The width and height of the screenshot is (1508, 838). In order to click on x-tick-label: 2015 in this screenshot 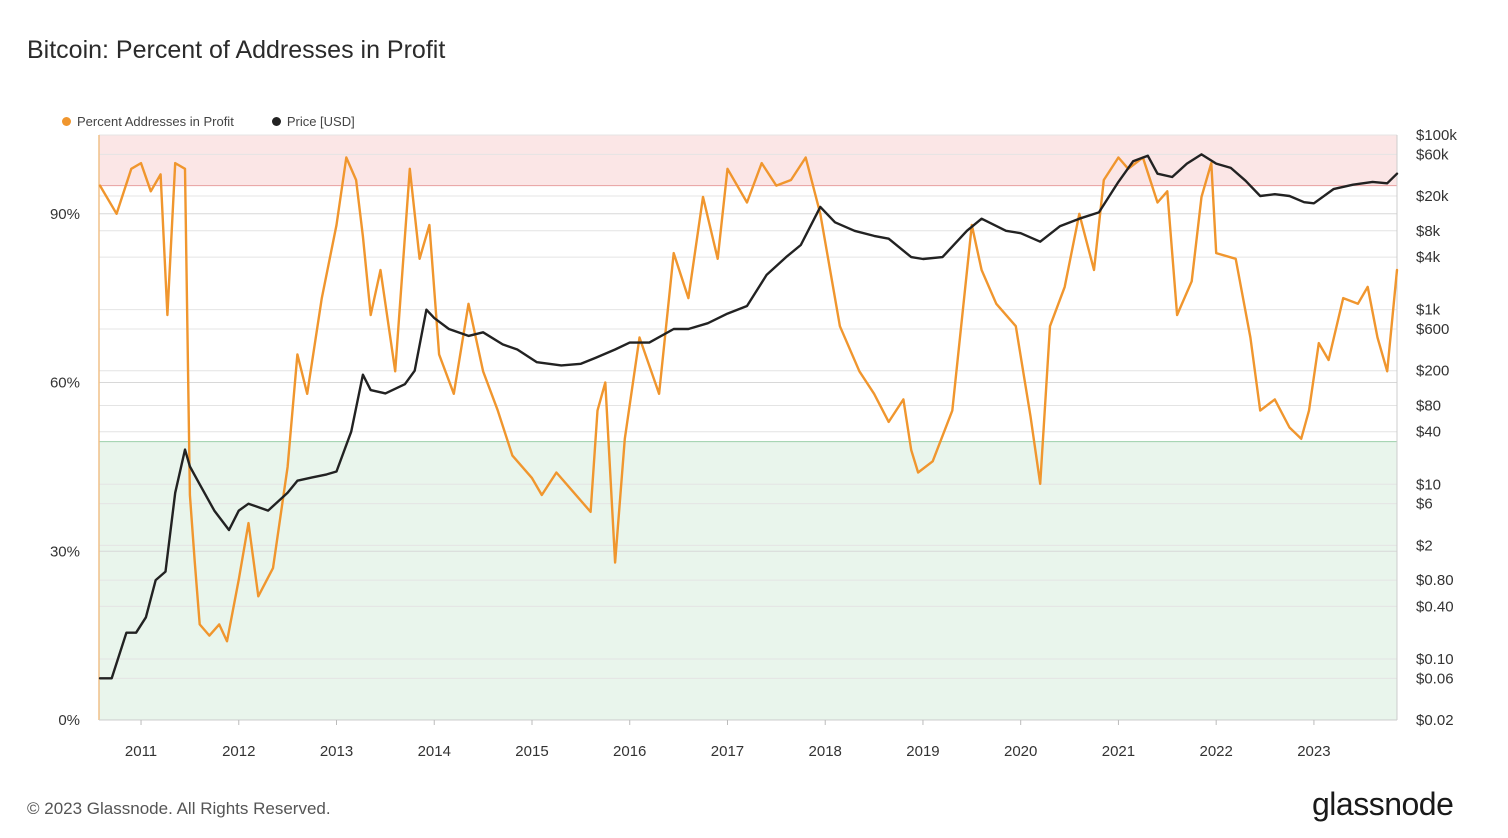, I will do `click(531, 751)`.